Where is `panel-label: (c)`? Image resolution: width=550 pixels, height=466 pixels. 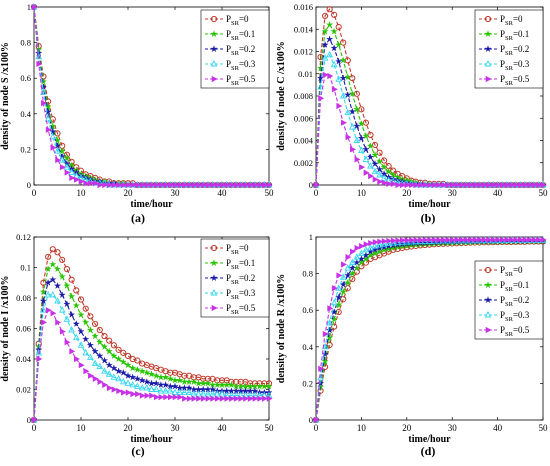
panel-label: (c) is located at coordinates (137, 451).